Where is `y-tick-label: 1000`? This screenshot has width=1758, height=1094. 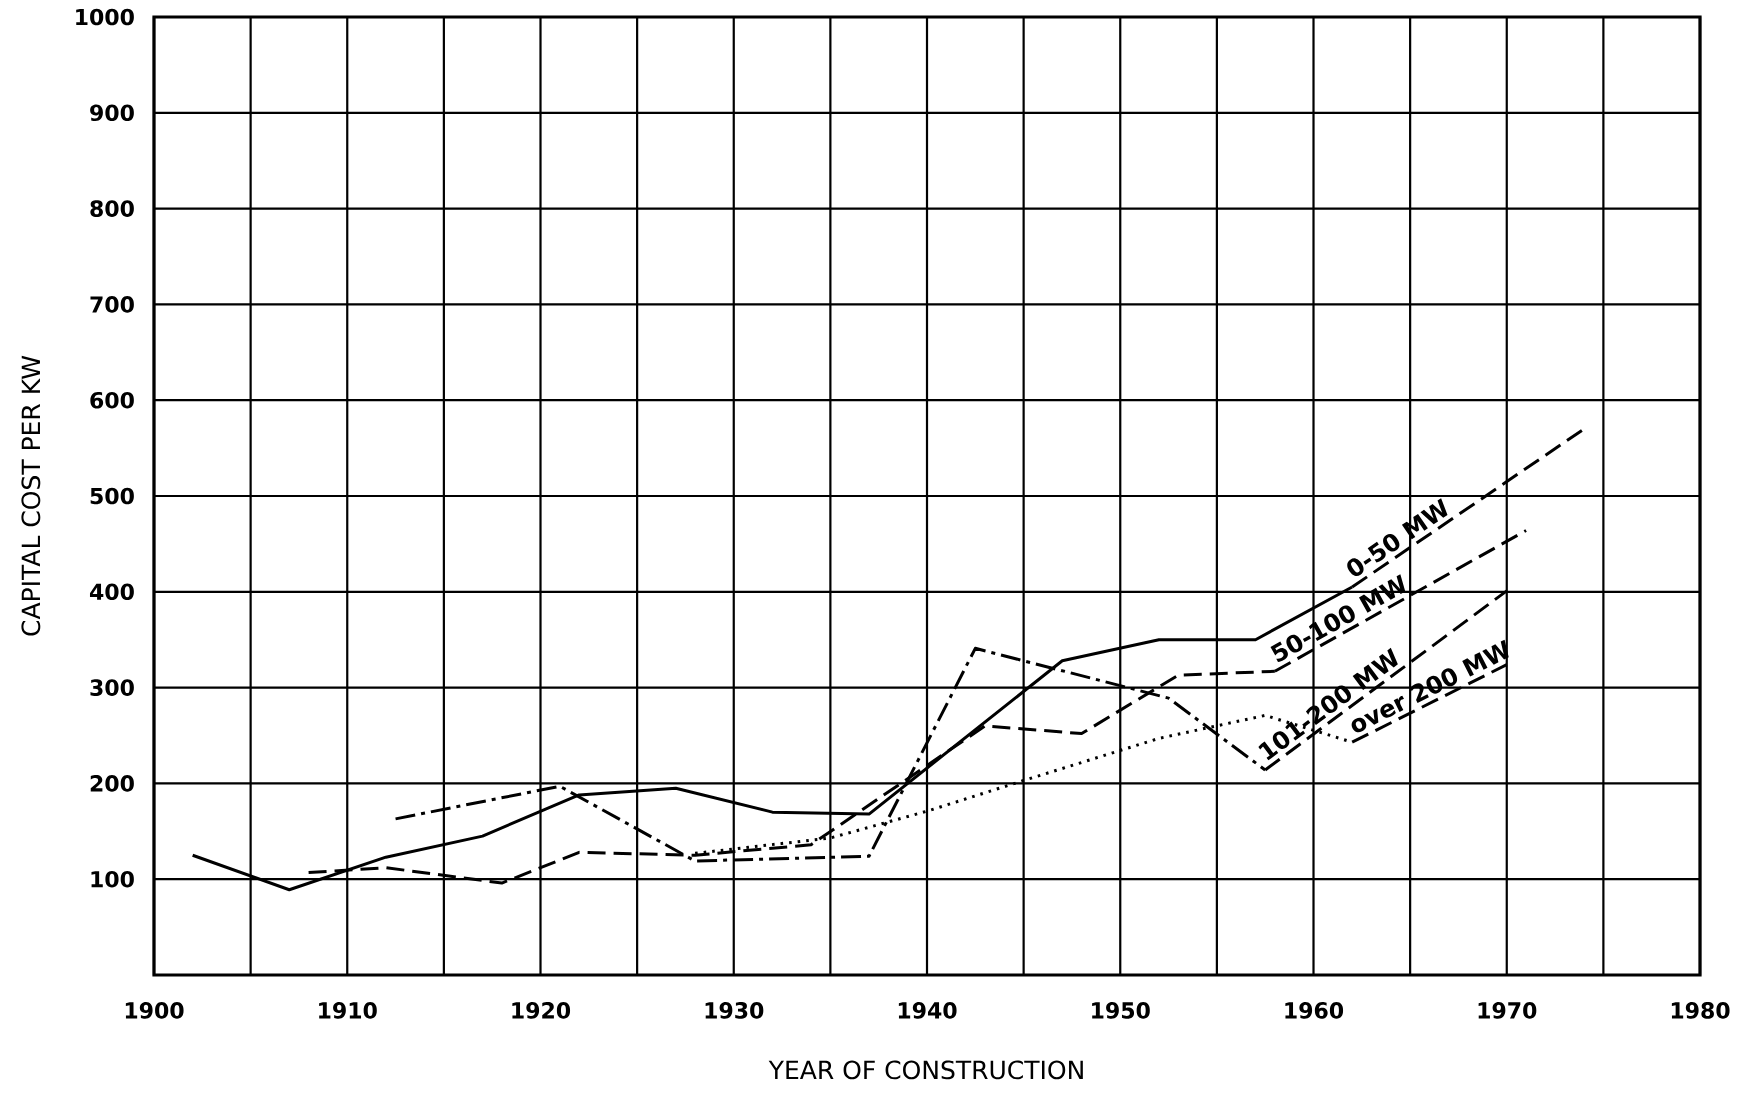
y-tick-label: 1000 is located at coordinates (105, 17).